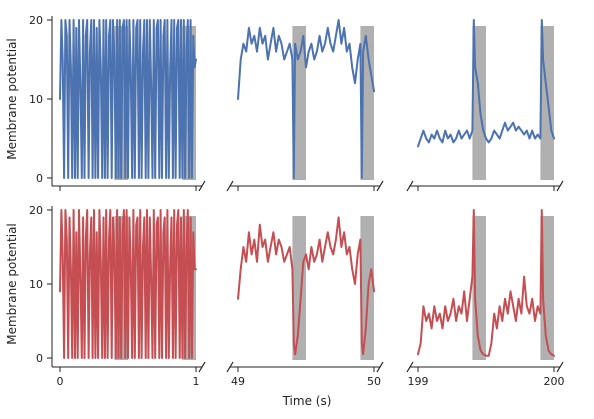  What do you see at coordinates (12, 99) in the screenshot?
I see `y-axis-label-0: Membrane potential` at bounding box center [12, 99].